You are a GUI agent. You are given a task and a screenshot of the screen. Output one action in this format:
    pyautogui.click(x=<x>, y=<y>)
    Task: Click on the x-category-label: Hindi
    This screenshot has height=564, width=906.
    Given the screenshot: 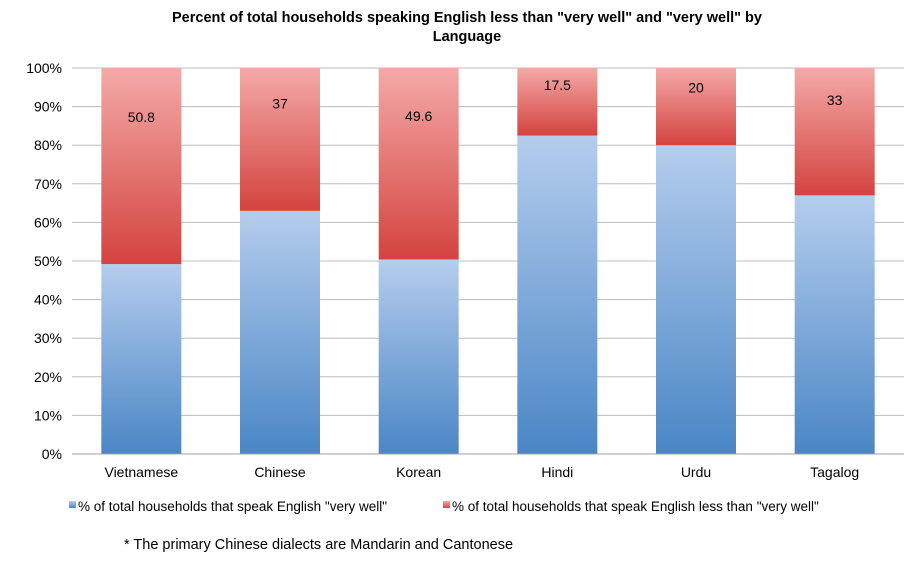 What is the action you would take?
    pyautogui.click(x=557, y=472)
    